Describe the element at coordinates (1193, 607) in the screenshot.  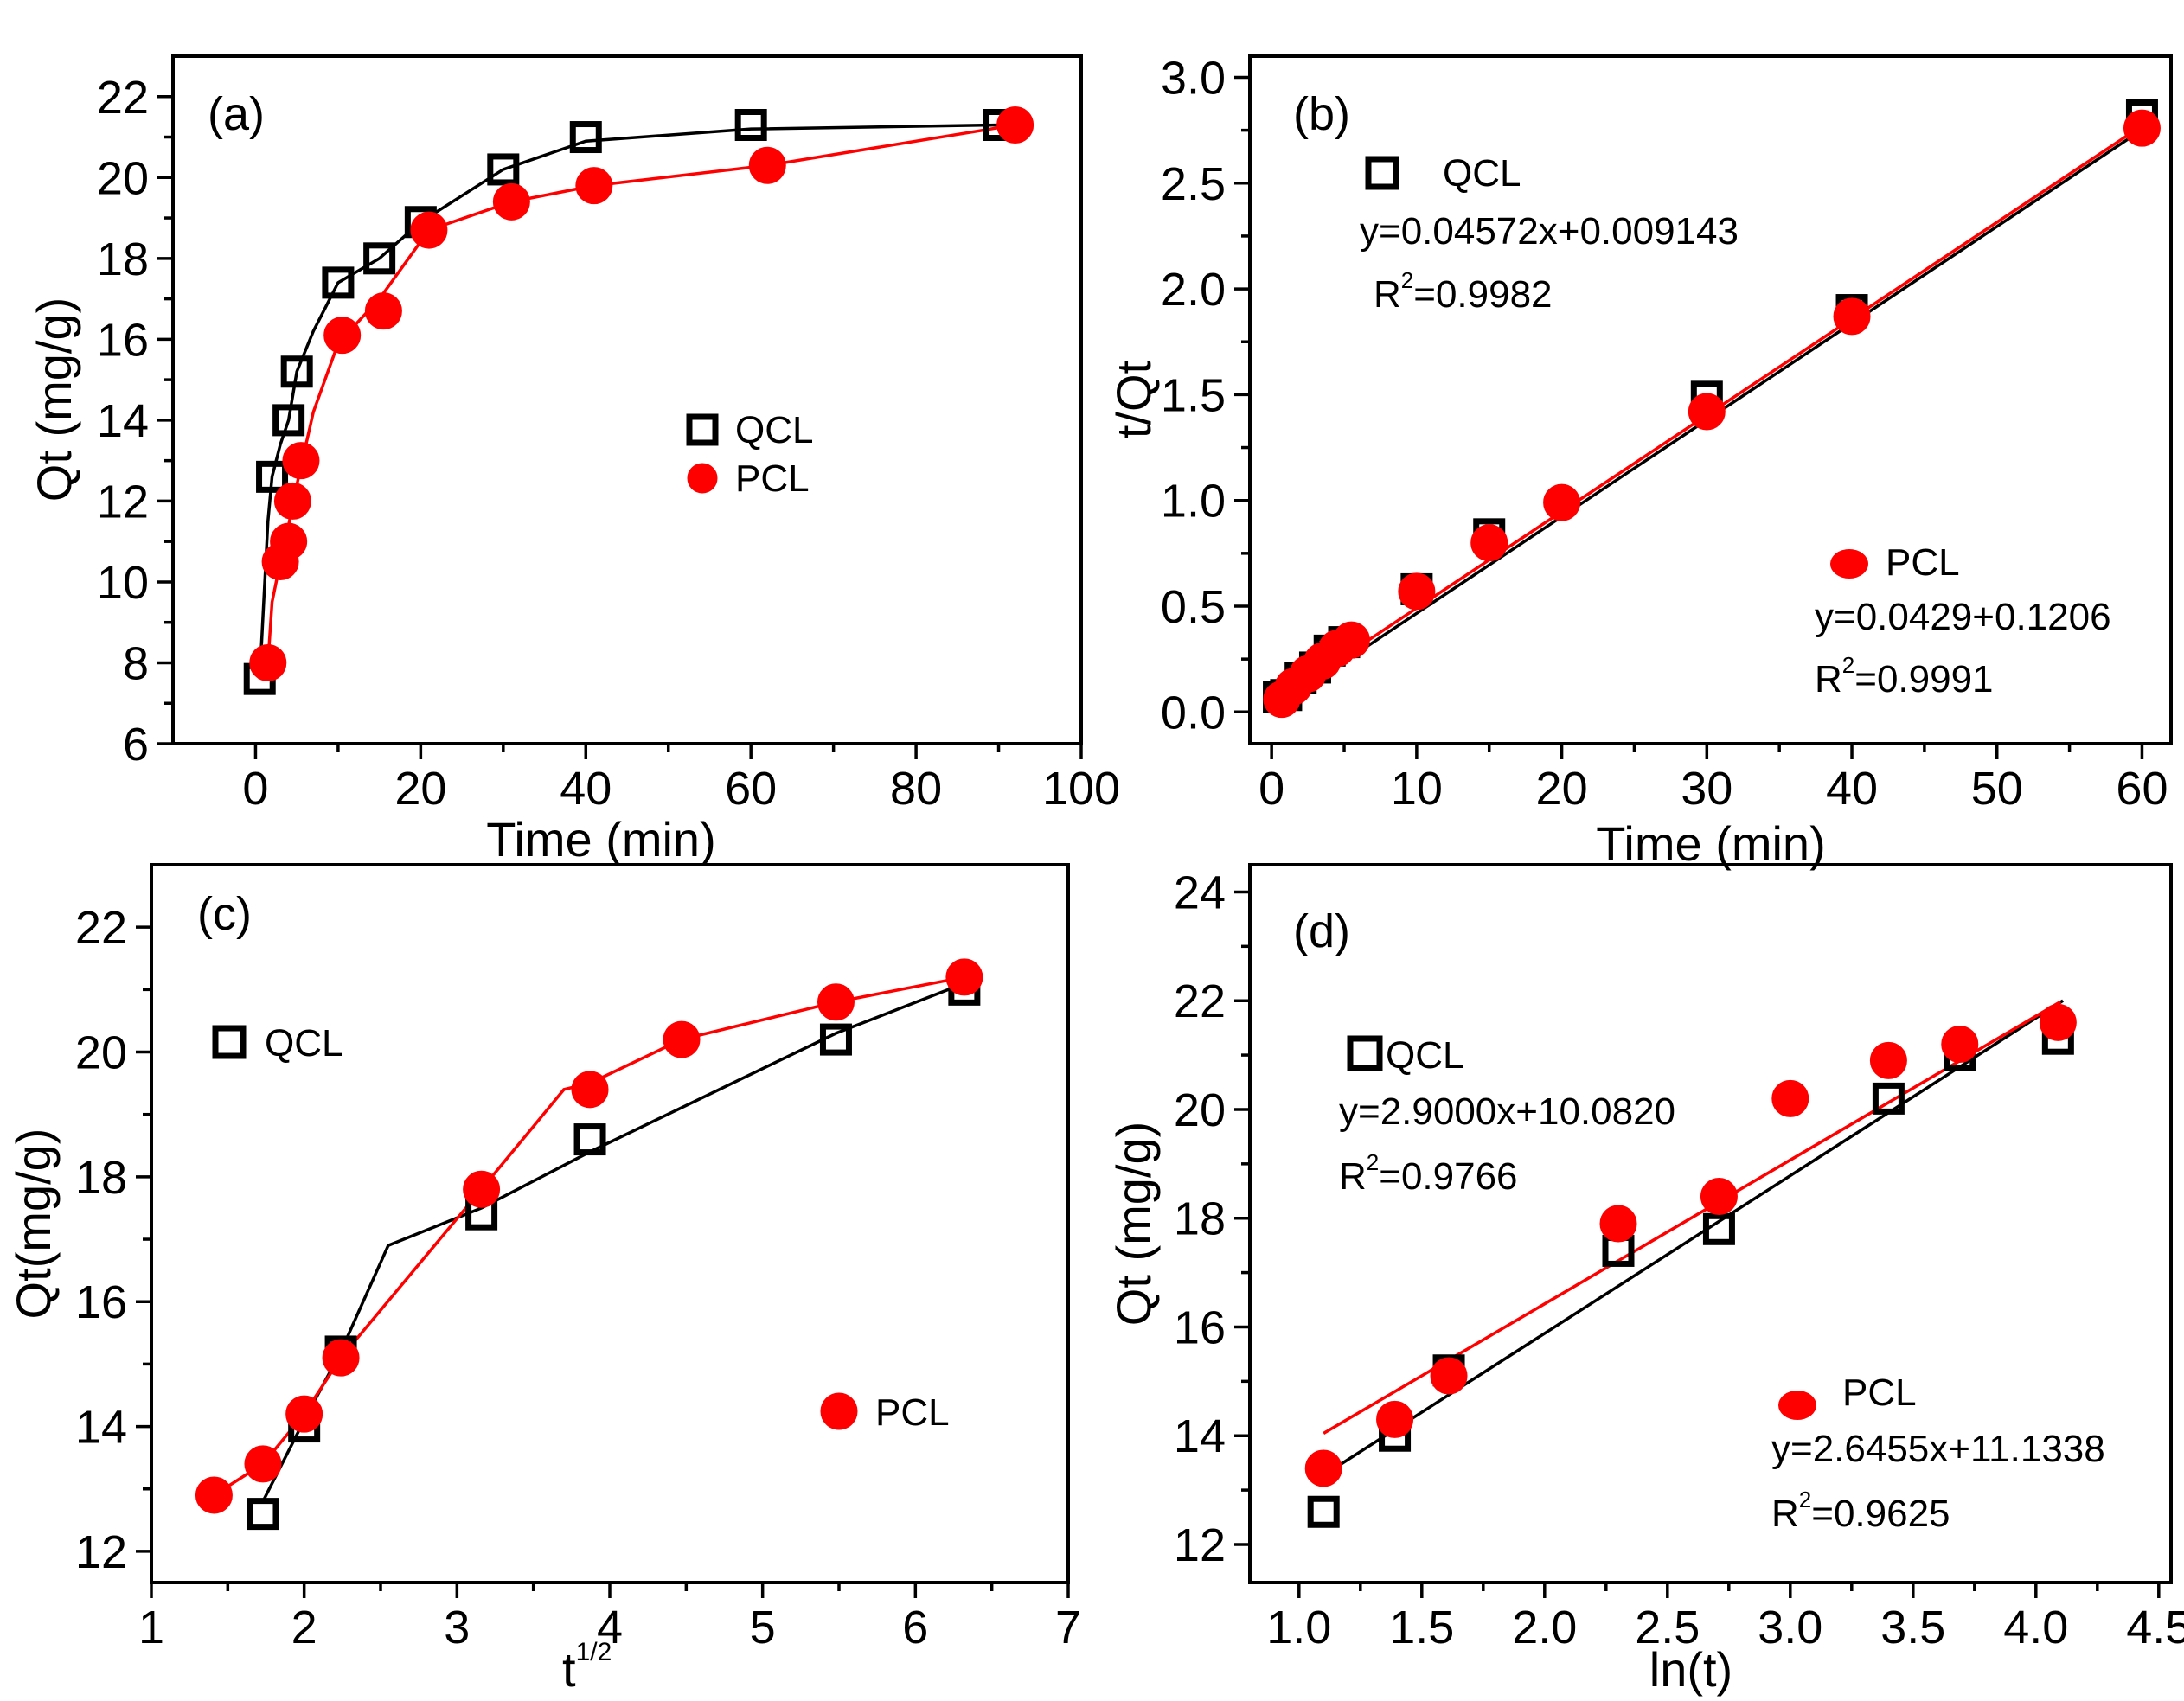
I see `y-tick-label: 0.5` at that location.